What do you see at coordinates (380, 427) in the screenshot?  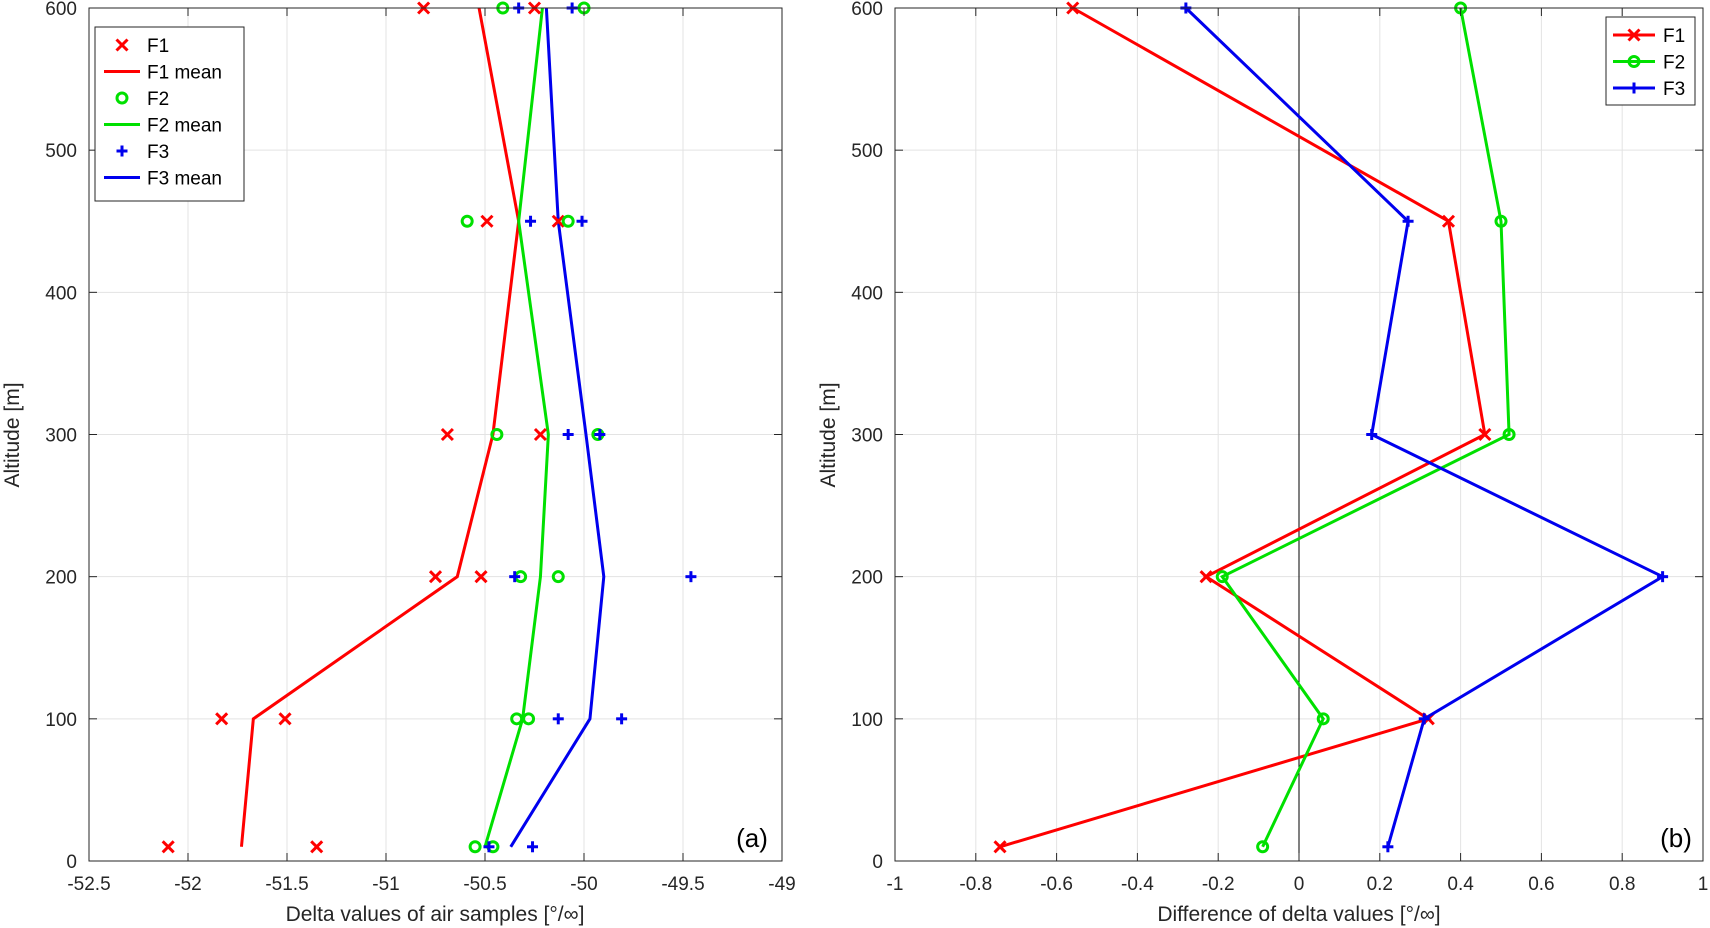 I see `series-line-f1-mean` at bounding box center [380, 427].